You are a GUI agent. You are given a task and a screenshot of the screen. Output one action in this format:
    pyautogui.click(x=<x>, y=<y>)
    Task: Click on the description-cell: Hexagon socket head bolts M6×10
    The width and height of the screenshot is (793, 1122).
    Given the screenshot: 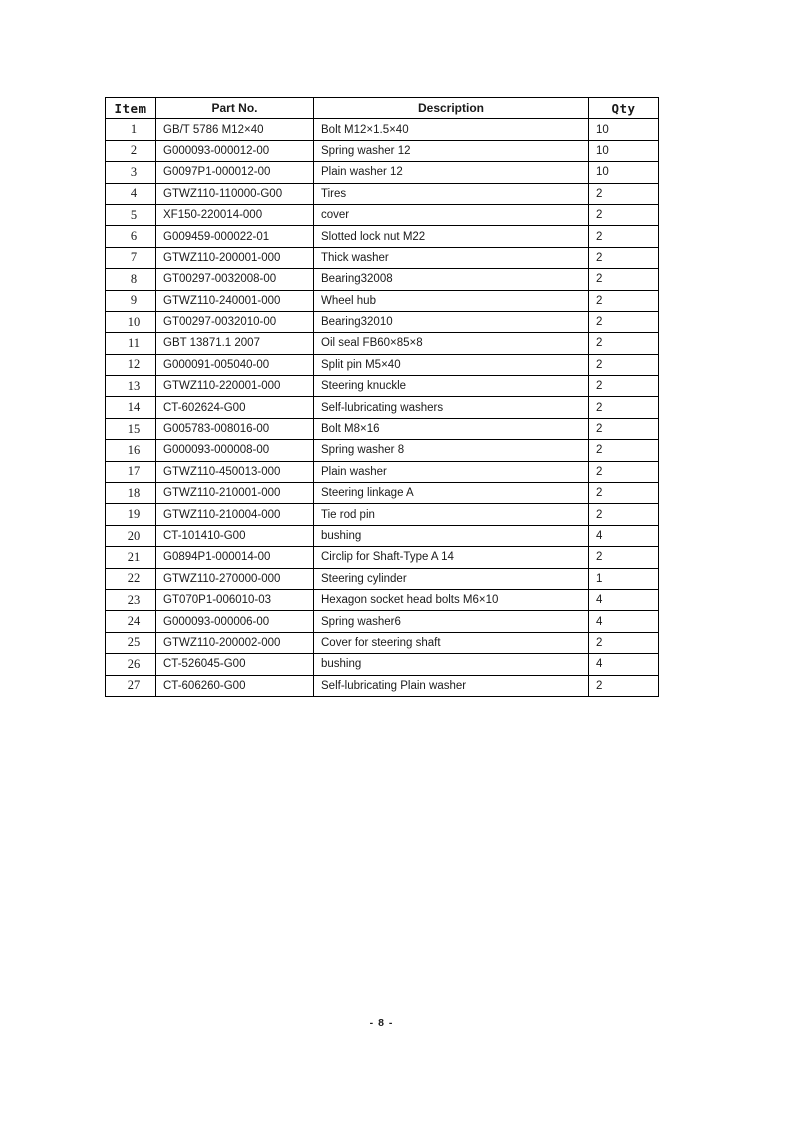 What is the action you would take?
    pyautogui.click(x=451, y=600)
    